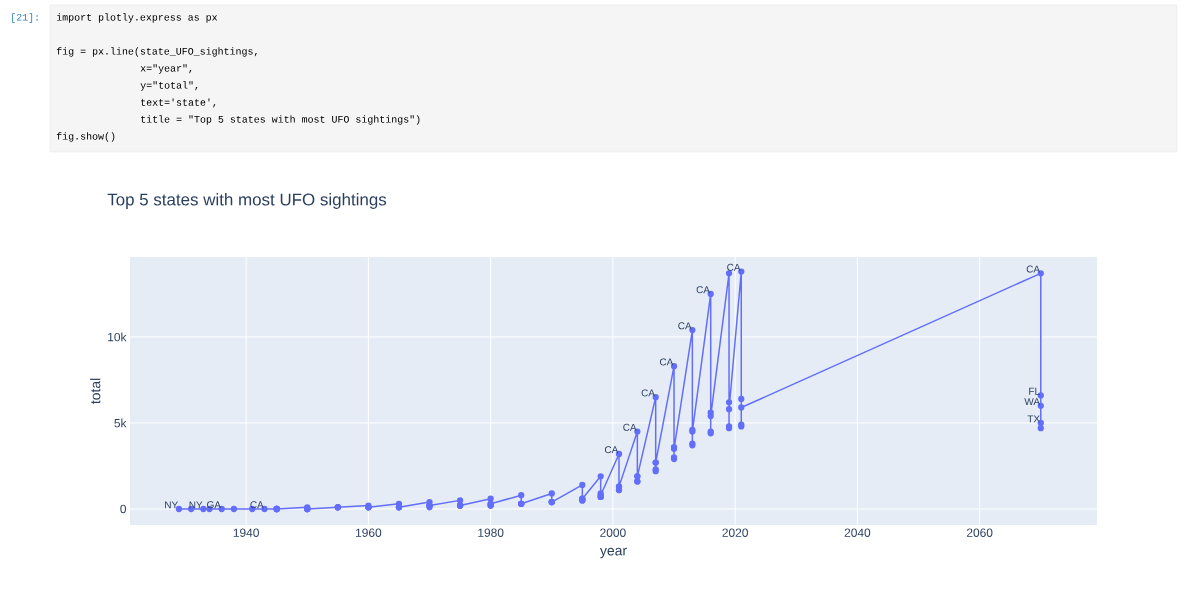 This screenshot has width=1185, height=601. What do you see at coordinates (735, 532) in the screenshot?
I see `x-tick-label: 2020` at bounding box center [735, 532].